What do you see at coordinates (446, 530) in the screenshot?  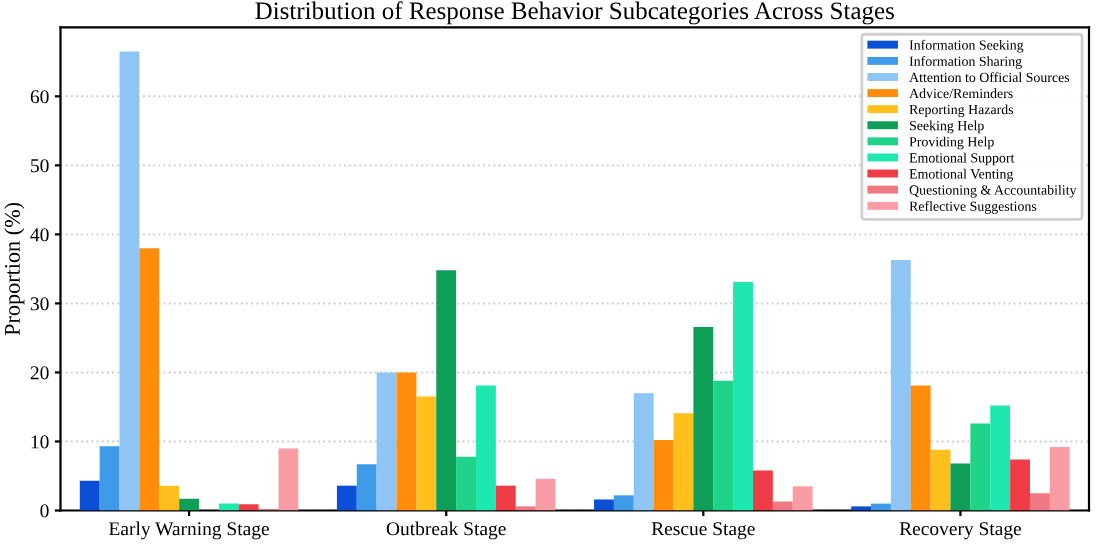 I see `x-tick-label: Outbreak Stage` at bounding box center [446, 530].